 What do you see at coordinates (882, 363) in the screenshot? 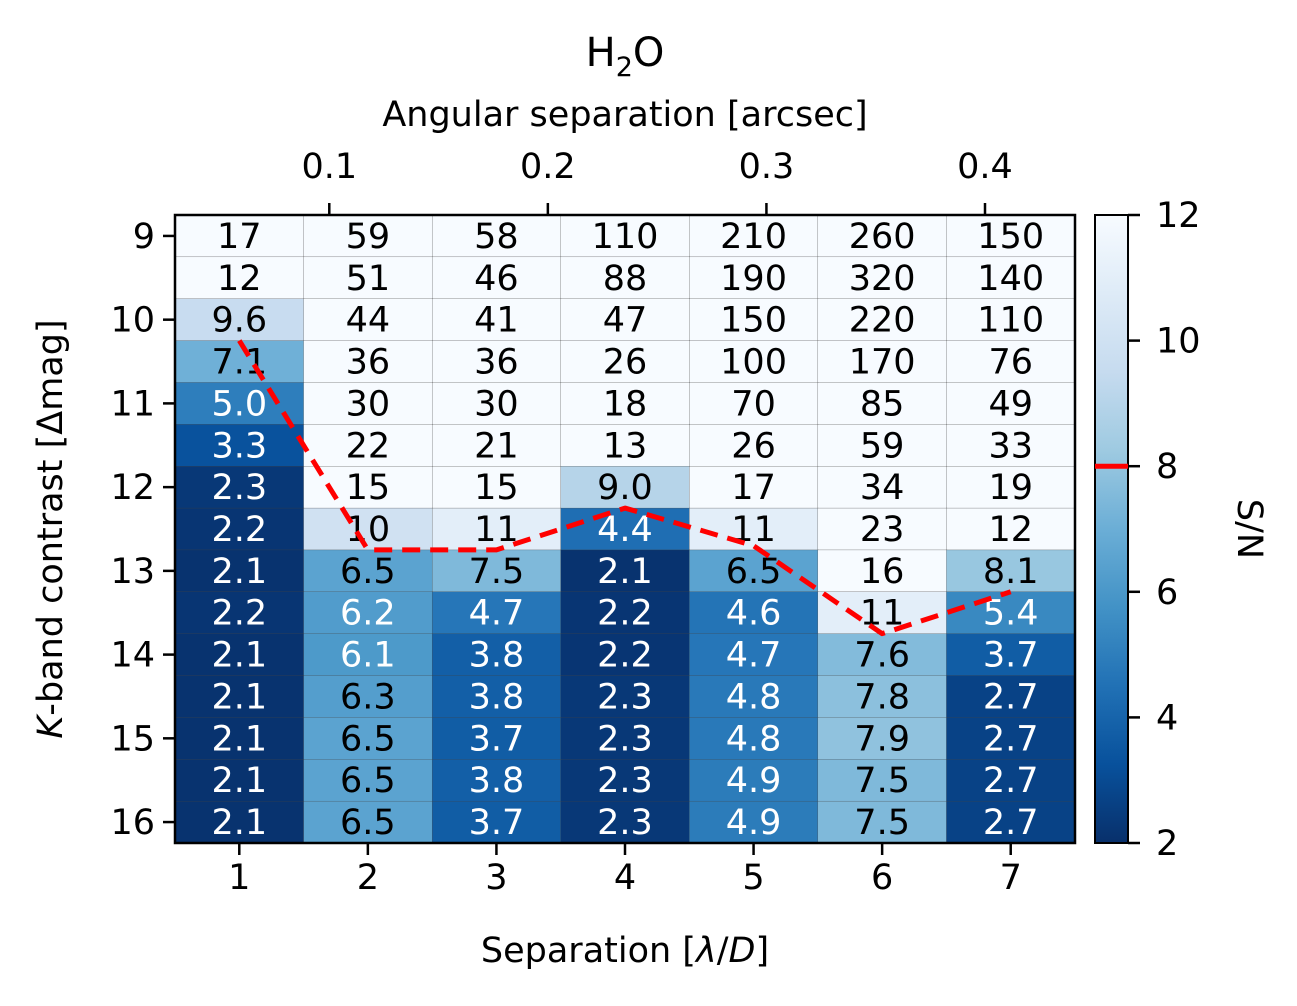
I see `cell-value-label: 170` at bounding box center [882, 363].